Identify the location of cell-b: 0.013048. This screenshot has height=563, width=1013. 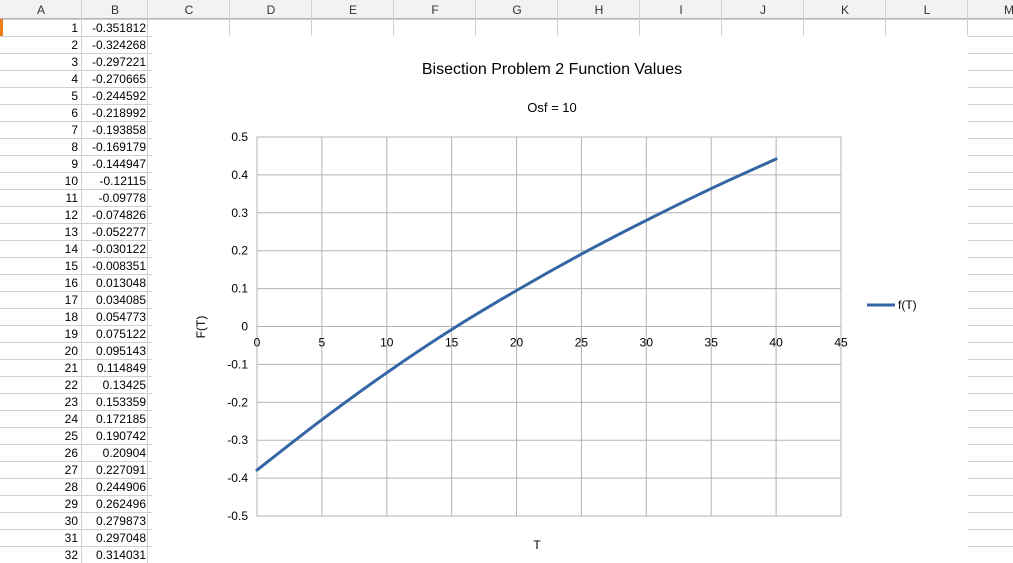
(121, 283).